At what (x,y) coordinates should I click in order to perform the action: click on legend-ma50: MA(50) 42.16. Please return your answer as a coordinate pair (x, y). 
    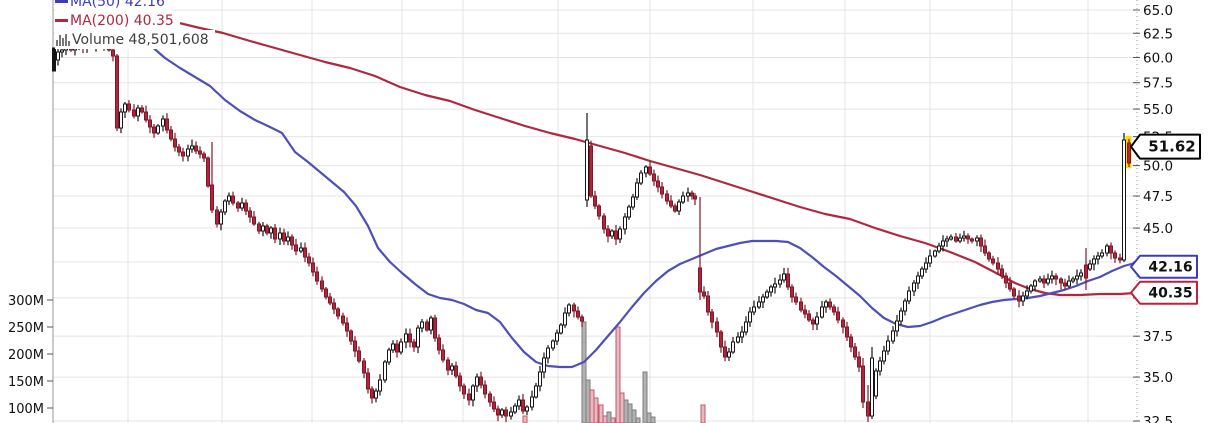
    Looking at the image, I should click on (113, 5).